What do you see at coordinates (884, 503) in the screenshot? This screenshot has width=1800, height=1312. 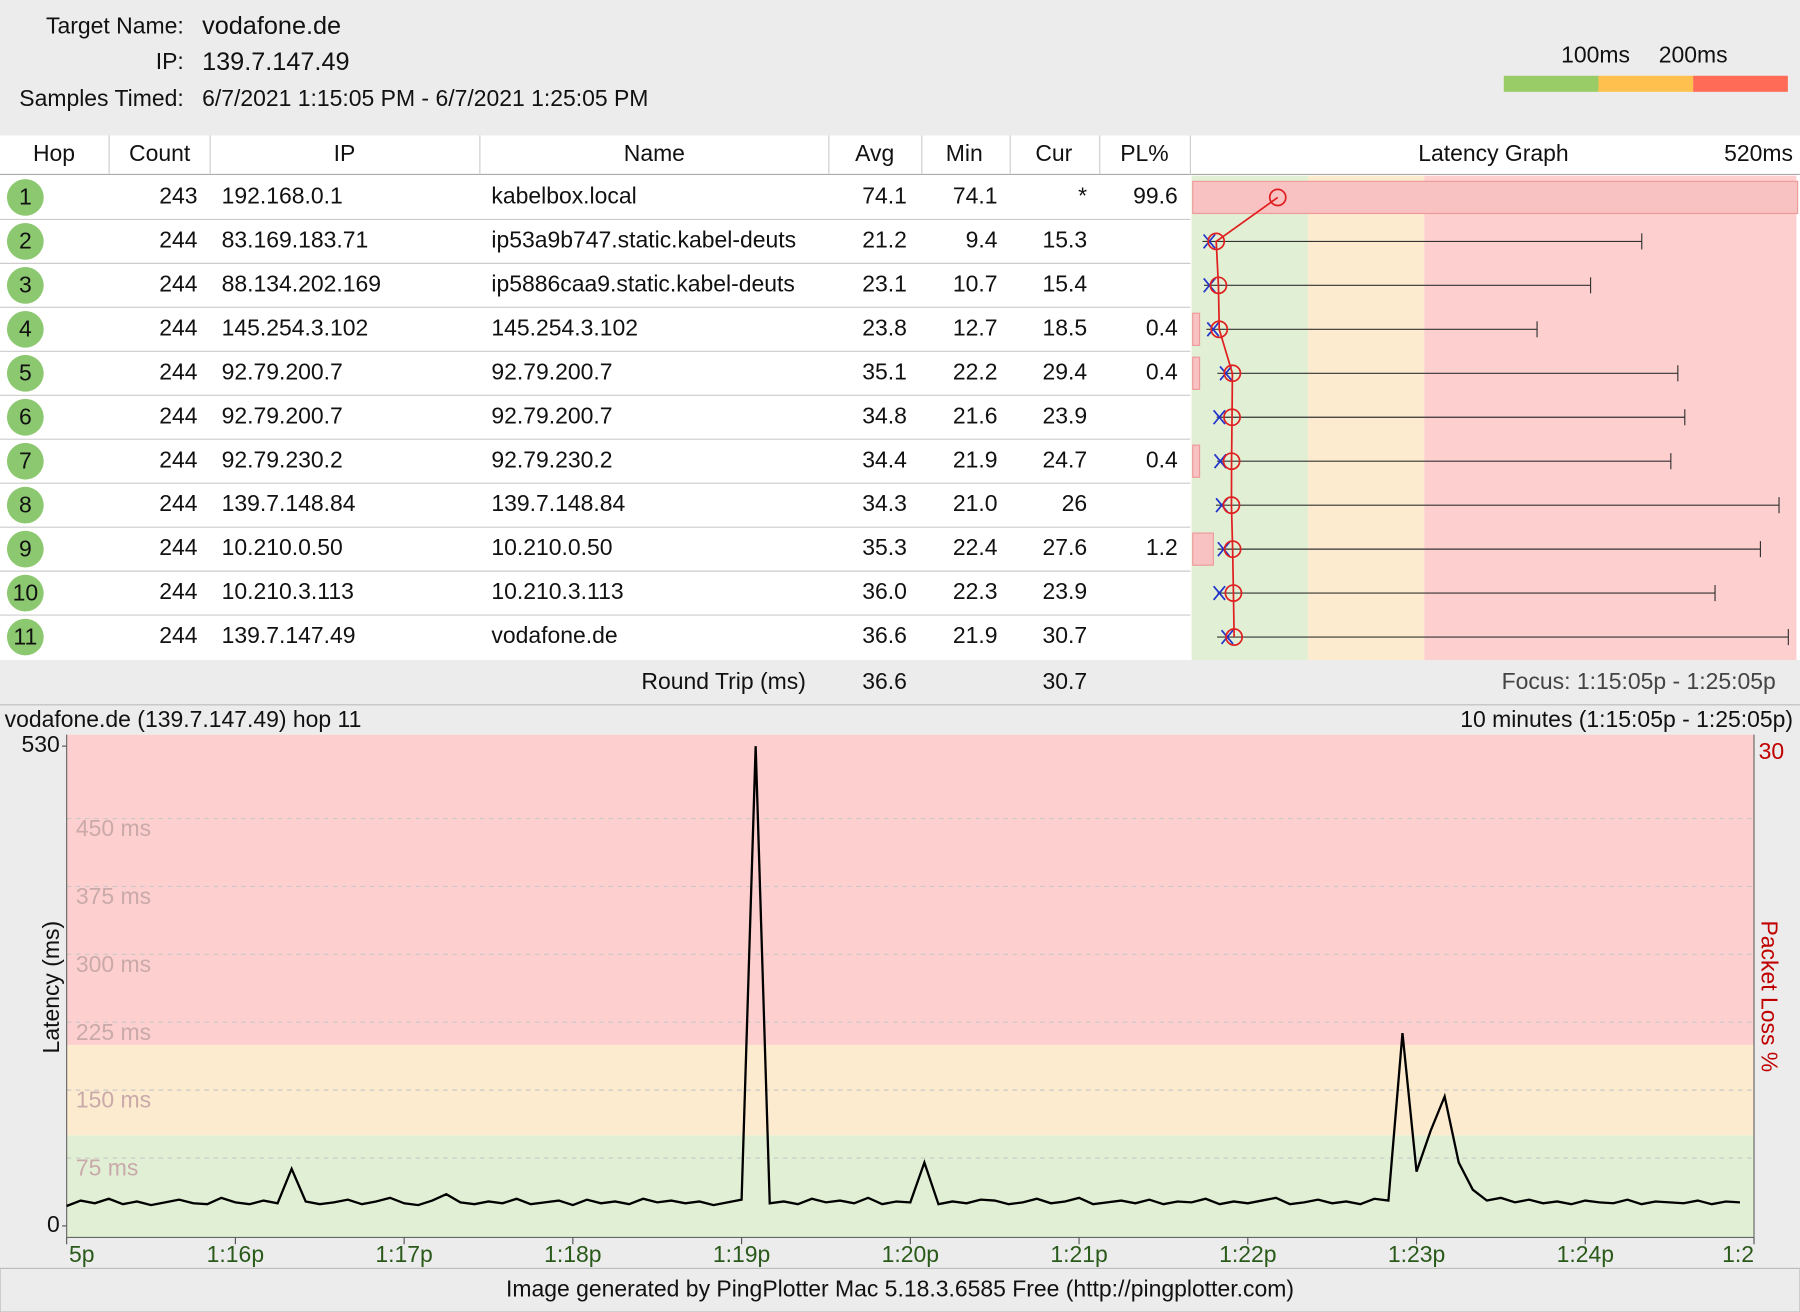 I see `avg: 34.3` at bounding box center [884, 503].